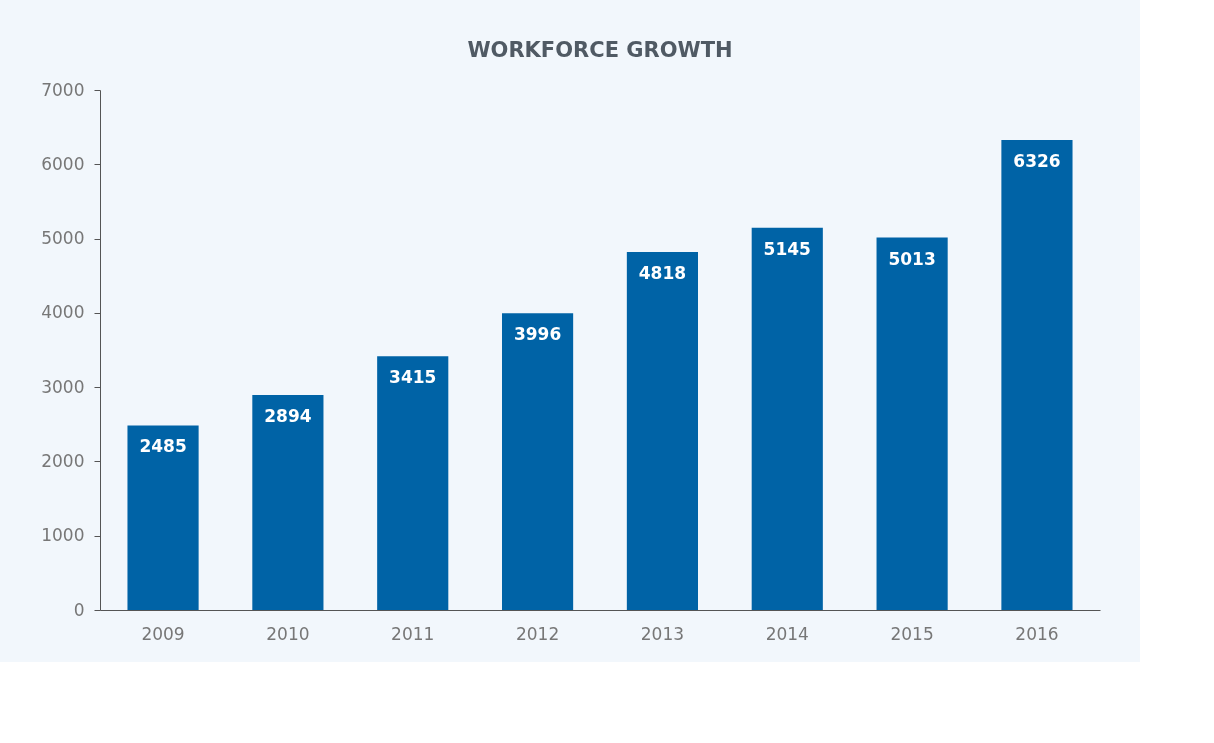 This screenshot has height=743, width=1214. Describe the element at coordinates (413, 377) in the screenshot. I see `data-label: 3415` at that location.